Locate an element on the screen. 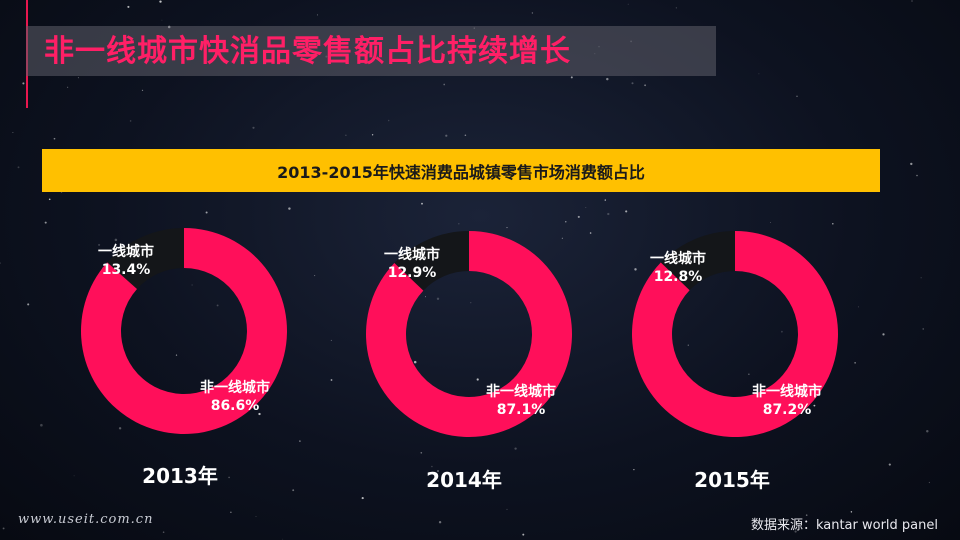  chart-1-tier1-slice is located at coordinates (145, 259).